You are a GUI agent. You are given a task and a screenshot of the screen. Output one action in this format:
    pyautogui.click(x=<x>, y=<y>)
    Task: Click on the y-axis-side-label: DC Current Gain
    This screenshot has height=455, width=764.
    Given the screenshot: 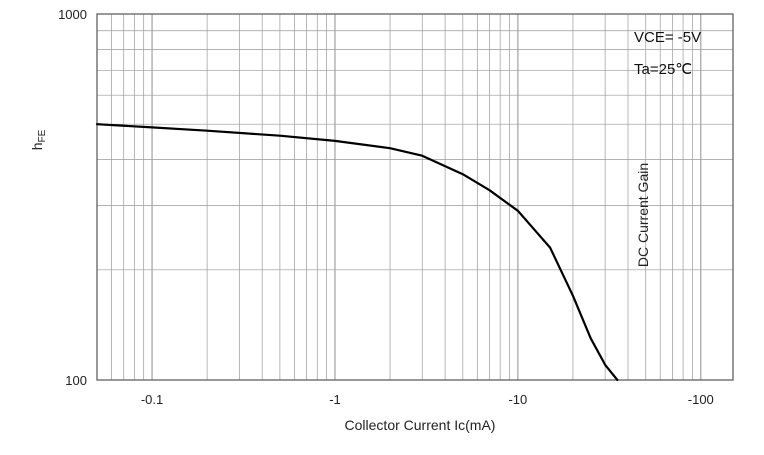 What is the action you would take?
    pyautogui.click(x=643, y=215)
    